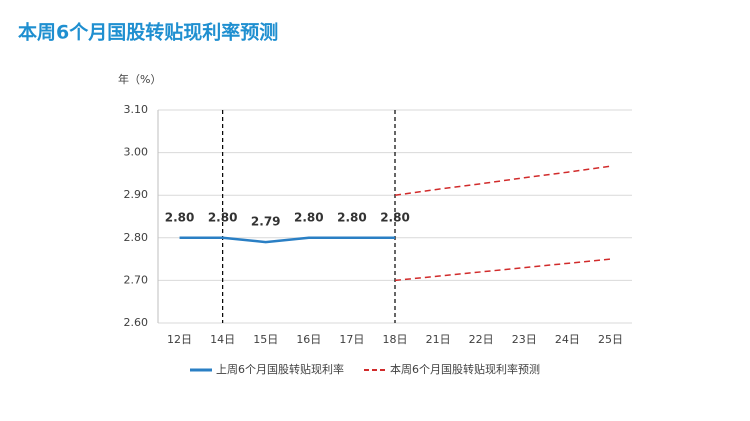 The width and height of the screenshot is (750, 421). Describe the element at coordinates (136, 194) in the screenshot. I see `y-tick-label: 2.90` at that location.